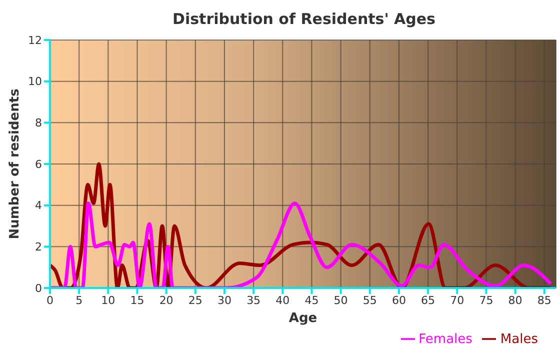  I want to click on x-tick-label: 80, so click(515, 300).